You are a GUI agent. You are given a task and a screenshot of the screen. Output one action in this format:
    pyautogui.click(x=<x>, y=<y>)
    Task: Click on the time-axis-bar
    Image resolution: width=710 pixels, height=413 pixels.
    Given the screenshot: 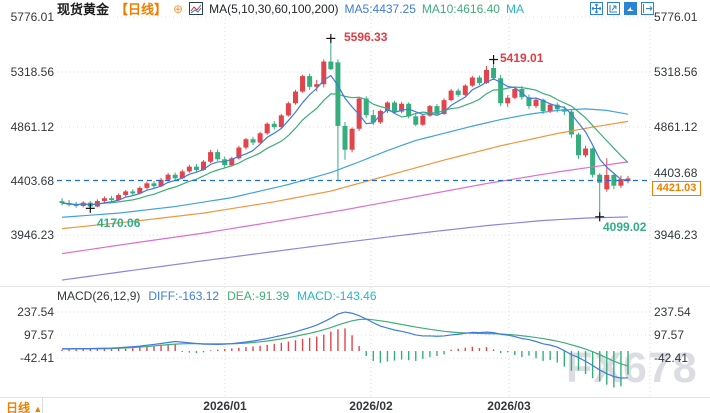 What is the action you would take?
    pyautogui.click(x=355, y=405)
    